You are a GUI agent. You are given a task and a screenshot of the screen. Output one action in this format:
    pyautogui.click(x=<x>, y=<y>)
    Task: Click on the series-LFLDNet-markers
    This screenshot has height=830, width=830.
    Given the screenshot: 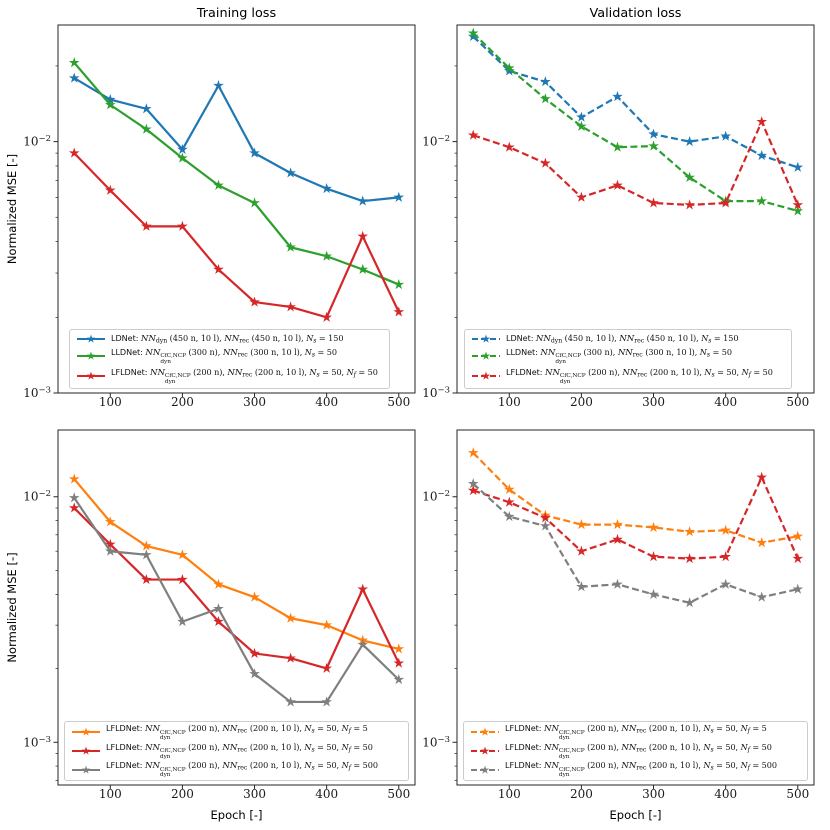 What is the action you would take?
    pyautogui.click(x=635, y=163)
    